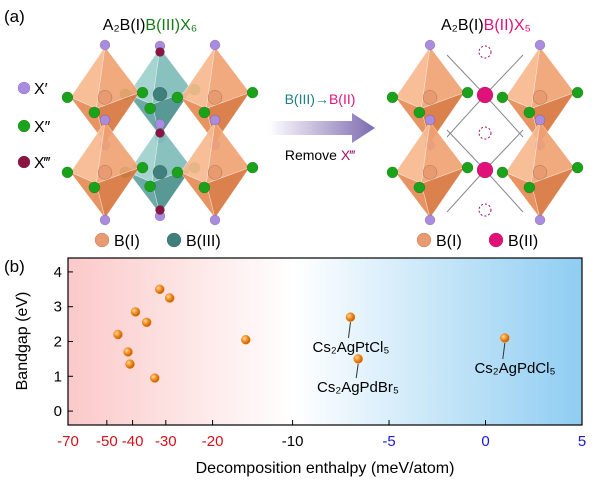 This screenshot has height=495, width=600. Describe the element at coordinates (485, 441) in the screenshot. I see `x-tick-label: 0` at that location.